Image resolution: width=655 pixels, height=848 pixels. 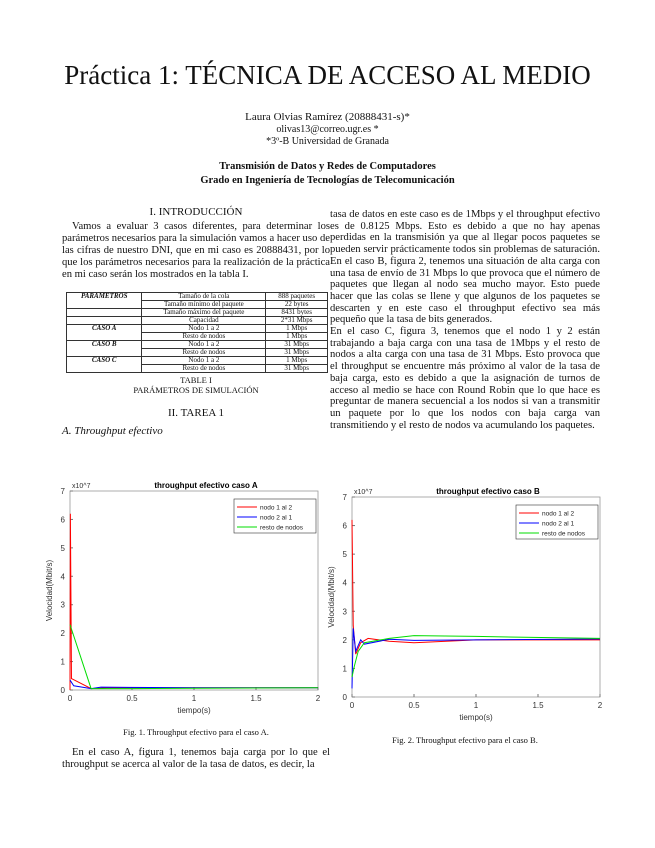 I want to click on group-cell: PARAMETROS, so click(x=104, y=296).